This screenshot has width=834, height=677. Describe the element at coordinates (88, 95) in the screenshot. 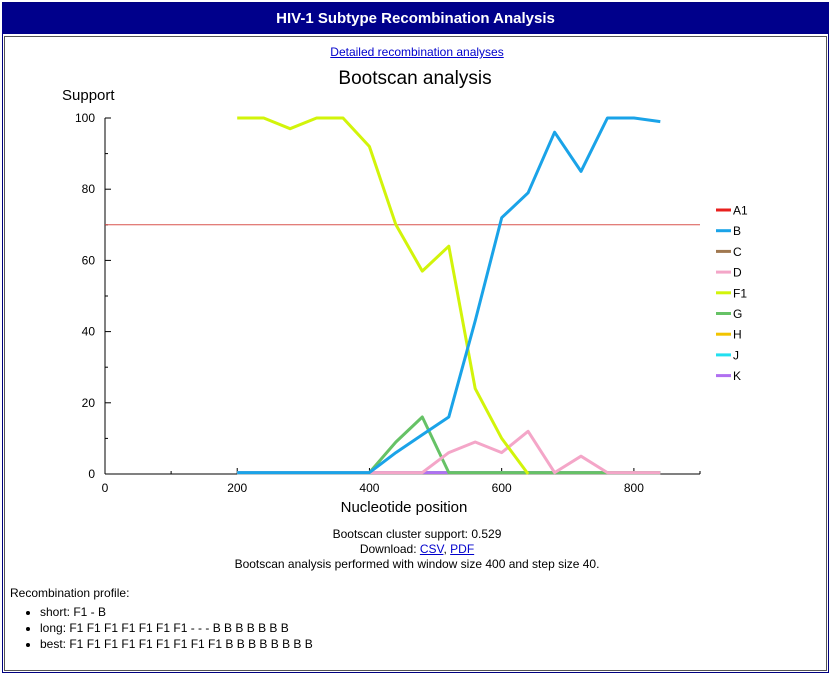

I see `y-axis-label: Support` at that location.